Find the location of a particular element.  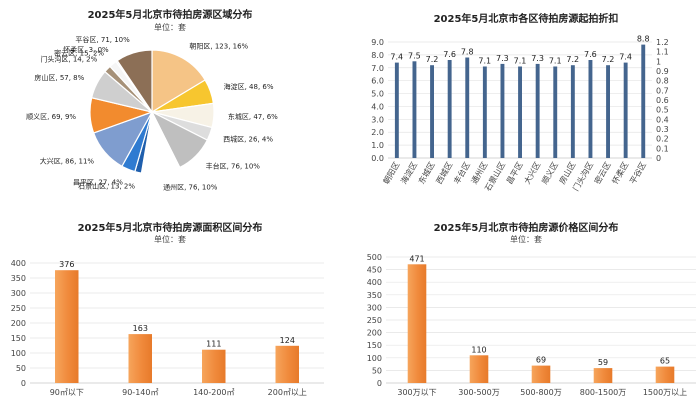

chart-title: 2025年5月北京市待拍房源价格区间分布 is located at coordinates (526, 227).